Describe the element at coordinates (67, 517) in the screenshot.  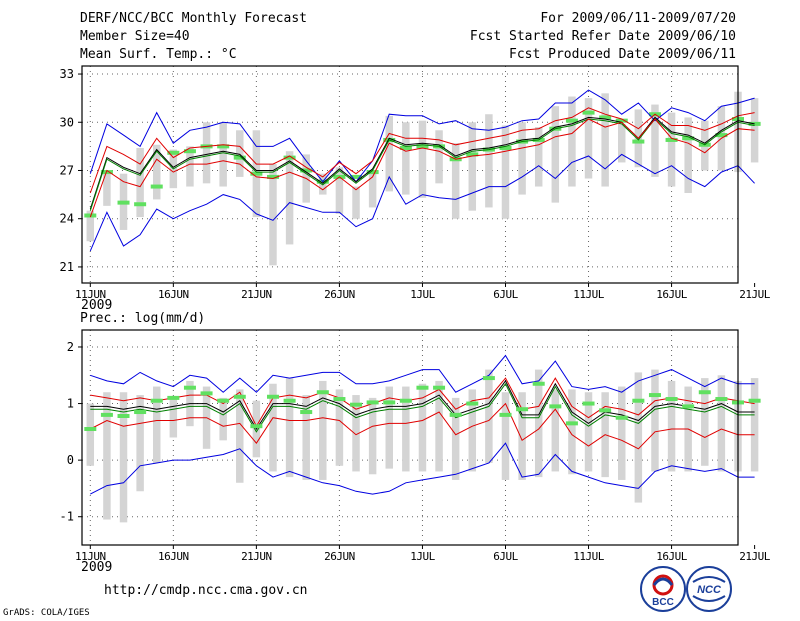
I see `y-tick-label: -1` at that location.